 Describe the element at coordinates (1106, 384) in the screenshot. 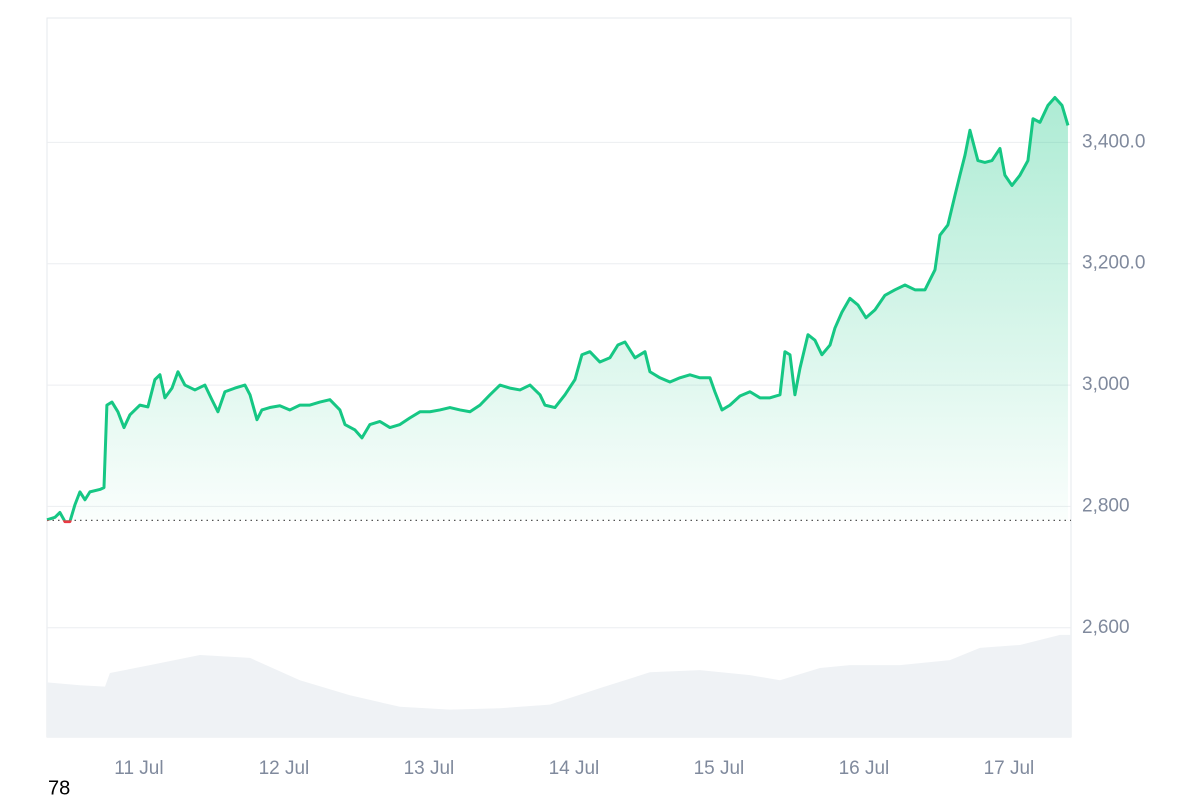

I see `y-tick-label: 3,000` at that location.